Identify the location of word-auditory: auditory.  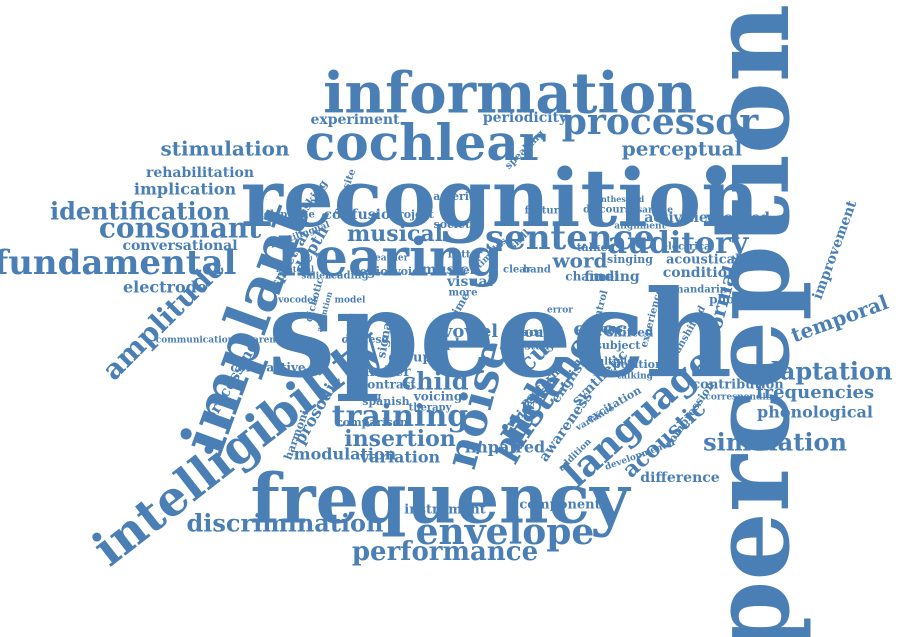
(679, 243).